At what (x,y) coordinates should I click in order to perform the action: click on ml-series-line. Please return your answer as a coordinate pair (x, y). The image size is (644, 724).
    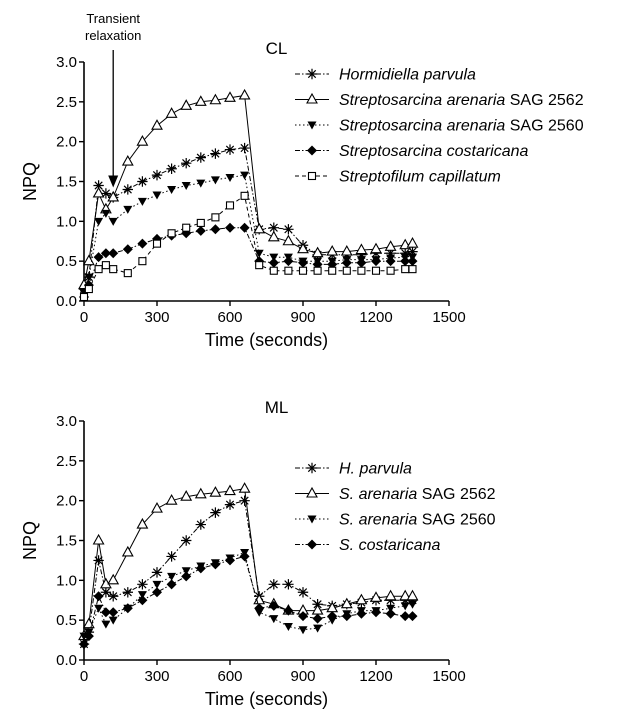
    Looking at the image, I should click on (248, 594).